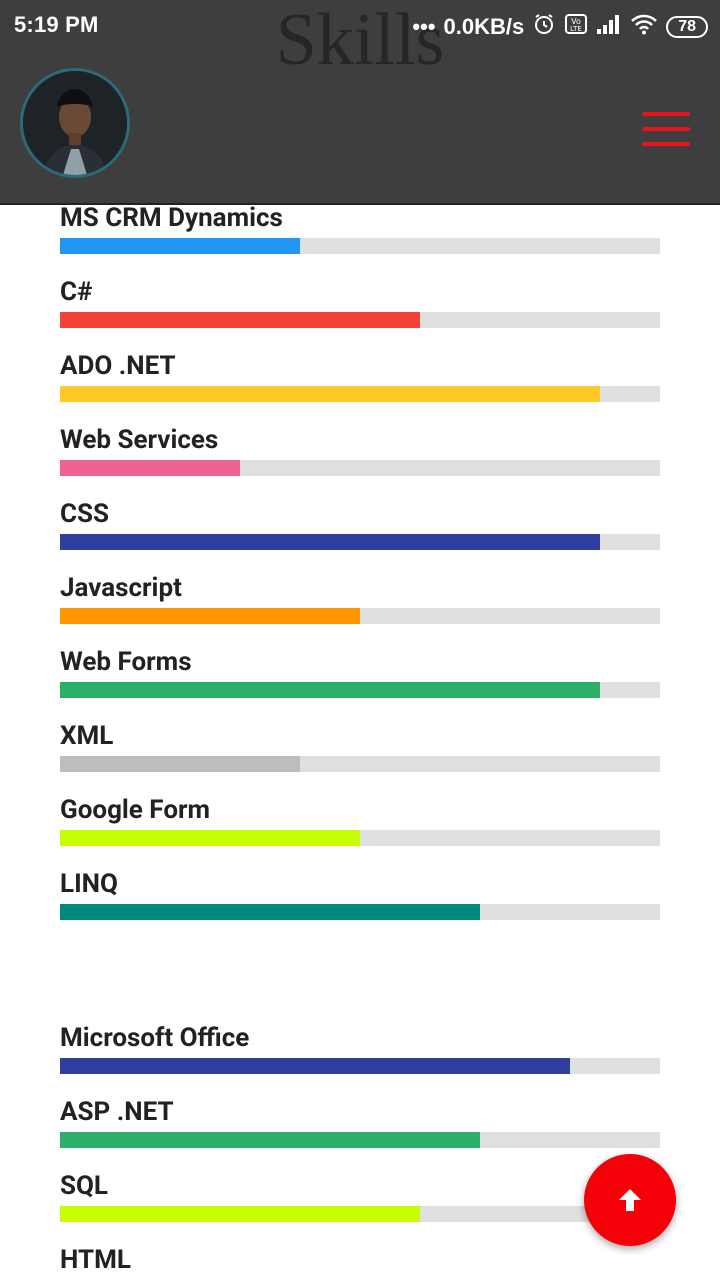 This screenshot has width=720, height=1280. What do you see at coordinates (126, 662) in the screenshot?
I see `skill-label: Web Forms` at bounding box center [126, 662].